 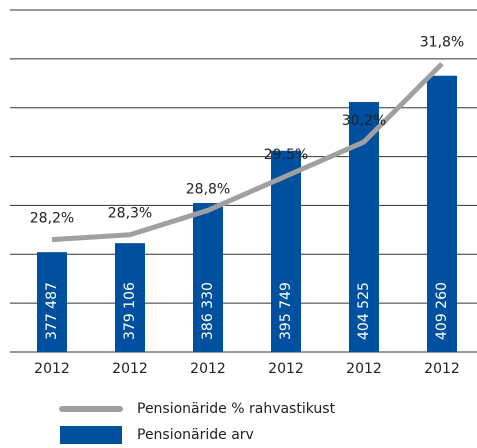 I want to click on line-value-label: 28,2%, so click(x=52, y=219).